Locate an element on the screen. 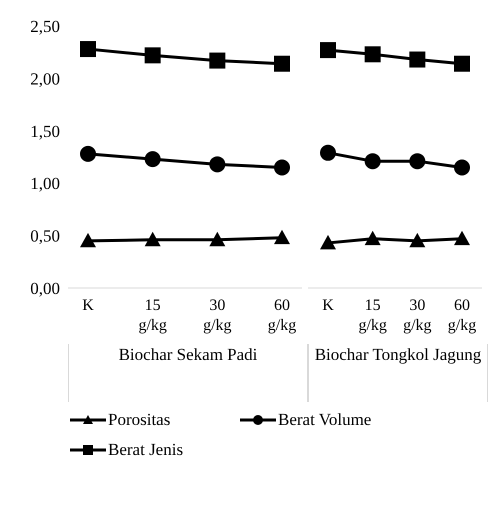  y-tick-label: 0,50 is located at coordinates (45, 236).